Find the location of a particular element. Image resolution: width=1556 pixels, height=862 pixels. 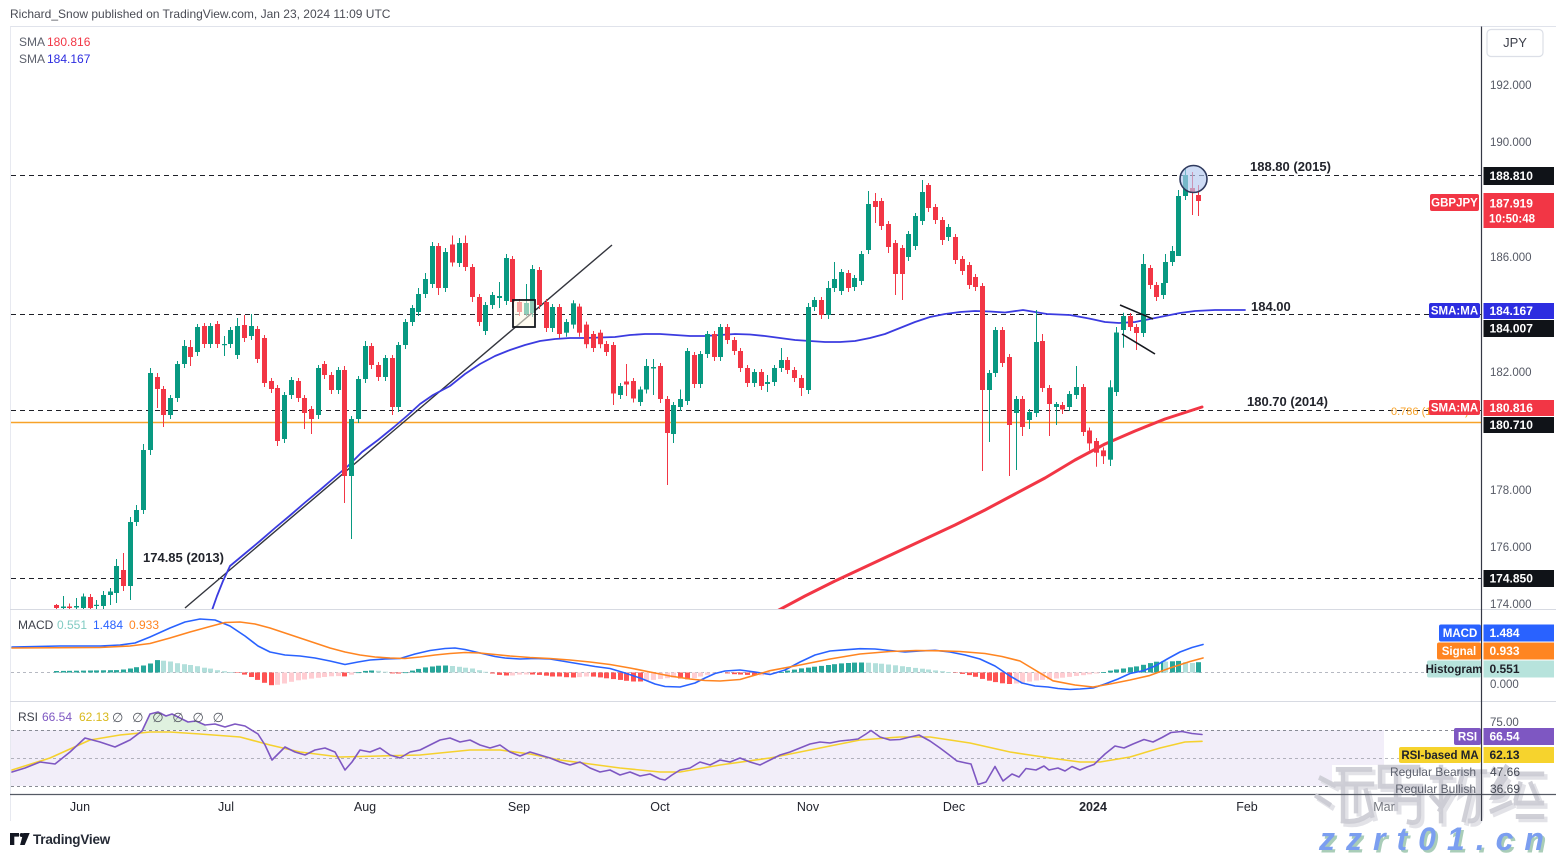

svg-text: 10:50:48 is located at coordinates (1512, 220).